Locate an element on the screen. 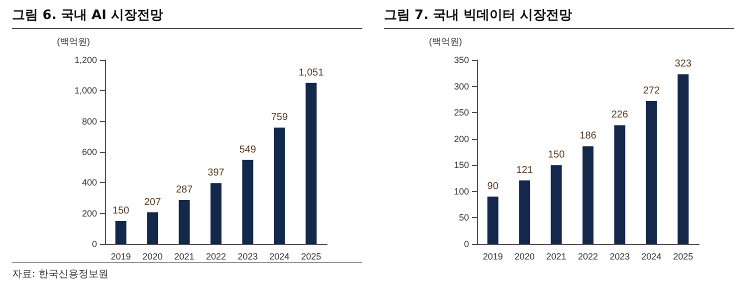 The width and height of the screenshot is (745, 284). y-tick-label: 150 is located at coordinates (461, 165).